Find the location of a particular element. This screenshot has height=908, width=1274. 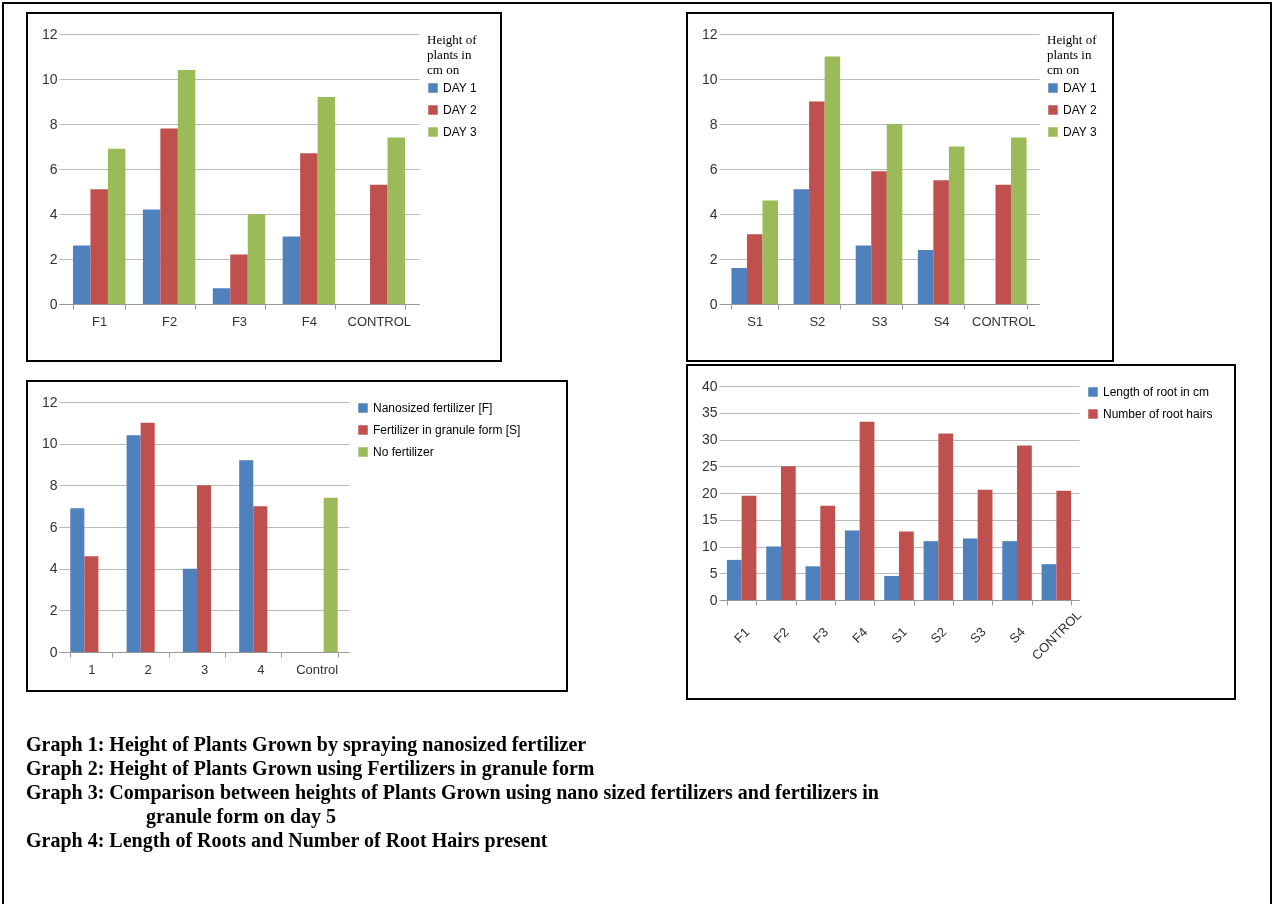

x-tick-label: F1 is located at coordinates (742, 635).